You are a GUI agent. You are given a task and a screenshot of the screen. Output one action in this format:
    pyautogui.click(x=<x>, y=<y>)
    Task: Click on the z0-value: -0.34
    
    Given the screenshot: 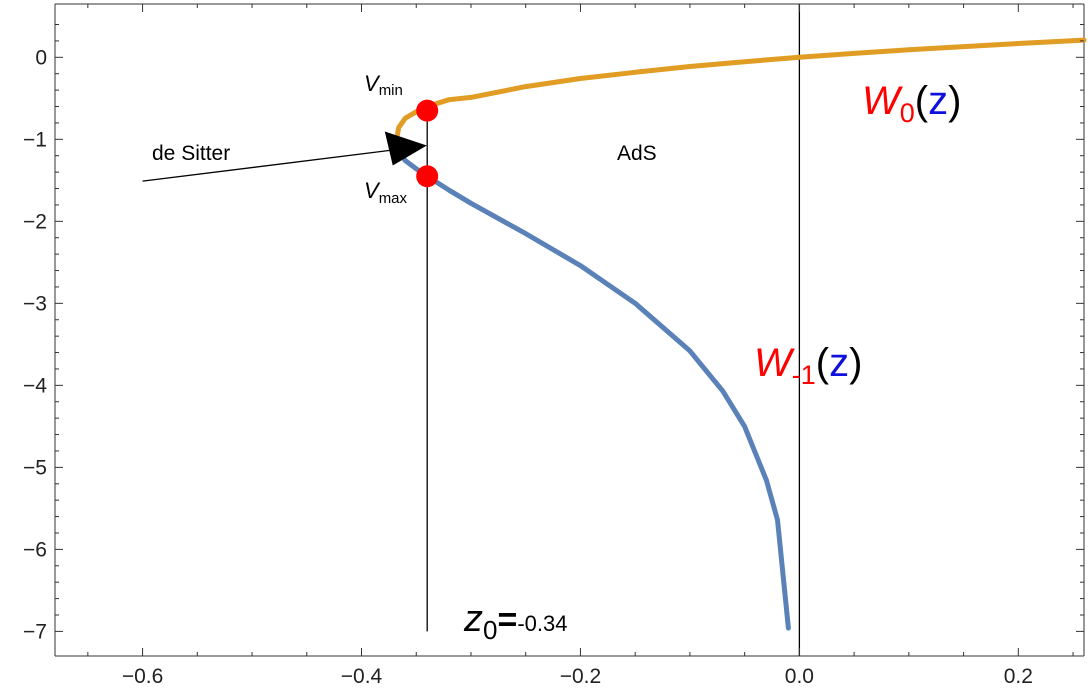 What is the action you would take?
    pyautogui.click(x=542, y=623)
    